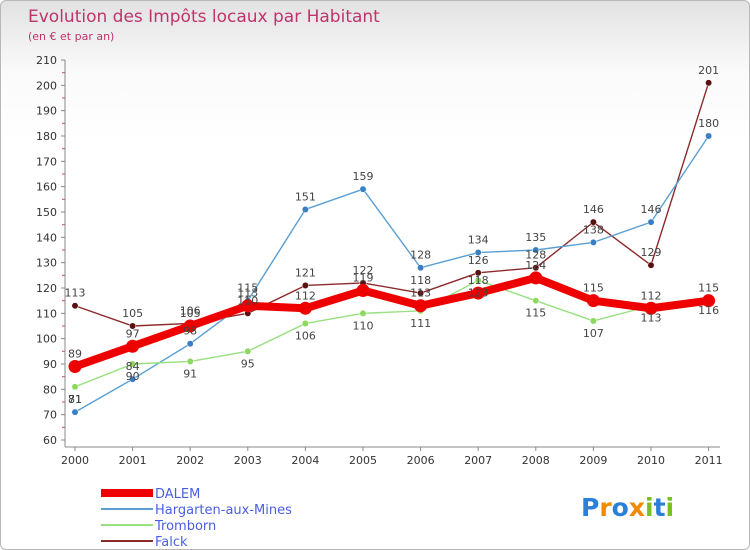 This screenshot has width=750, height=550. What do you see at coordinates (185, 526) in the screenshot?
I see `legend-label-tromborn: Tromborn` at bounding box center [185, 526].